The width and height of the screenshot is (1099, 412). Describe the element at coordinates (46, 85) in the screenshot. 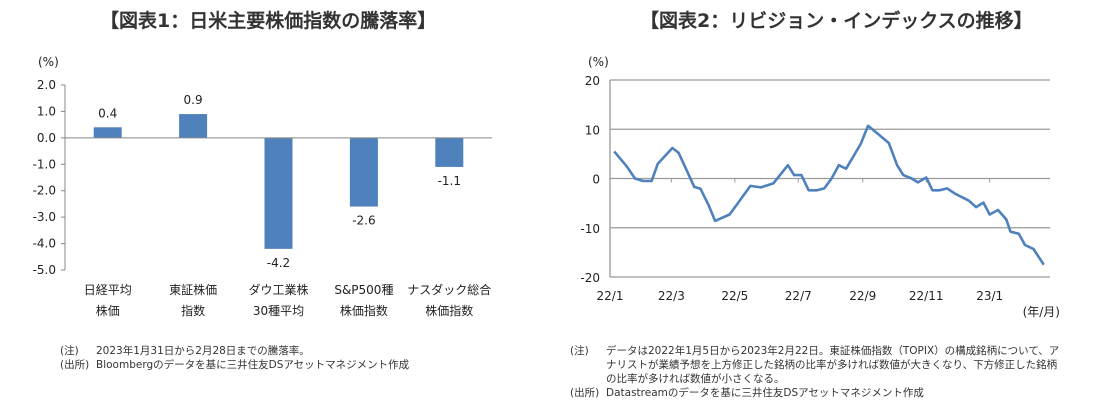

I see `y-tick-label: 2.0` at that location.